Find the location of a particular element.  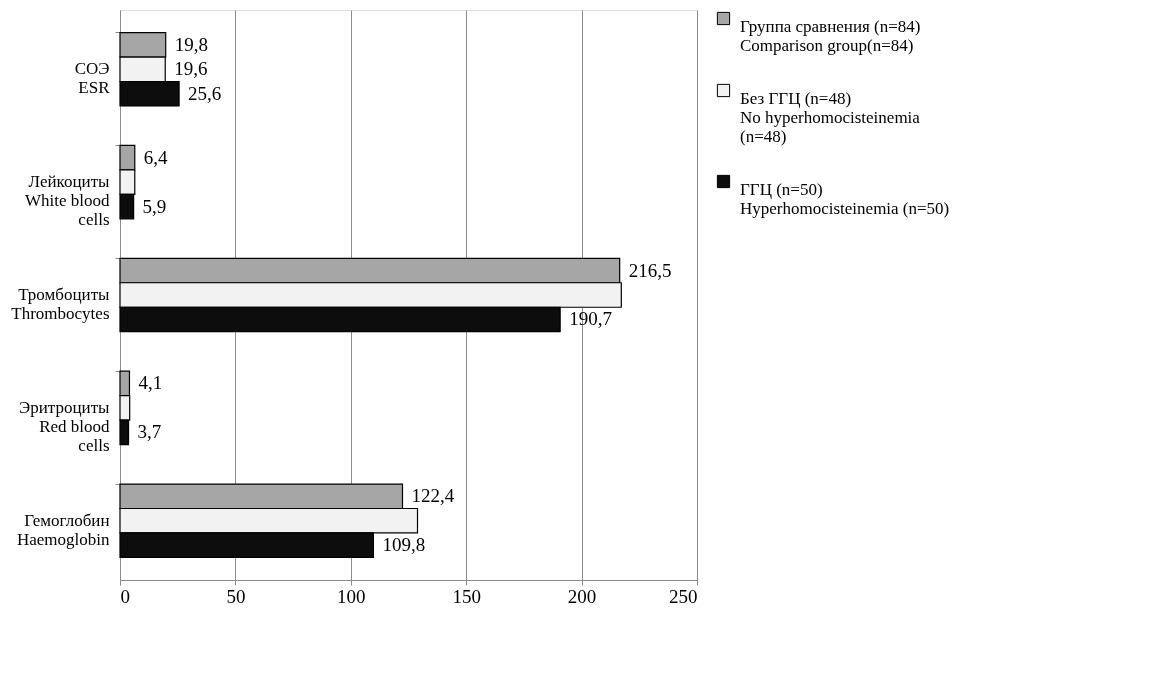

data-label: 25,6 is located at coordinates (205, 93).